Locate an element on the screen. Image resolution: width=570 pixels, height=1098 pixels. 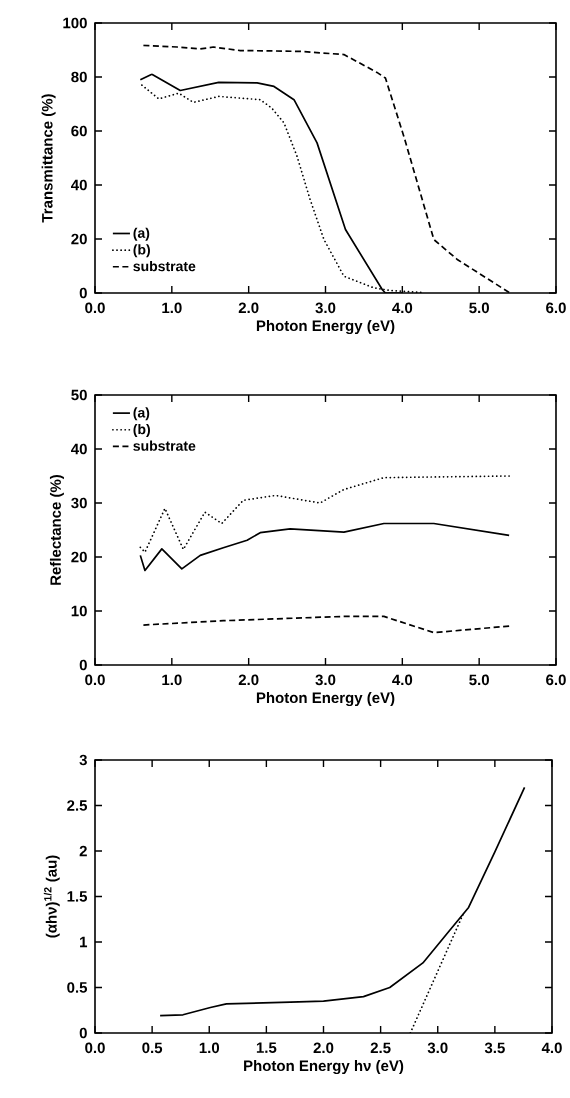
x-tick-label: 2.5 is located at coordinates (380, 1048).